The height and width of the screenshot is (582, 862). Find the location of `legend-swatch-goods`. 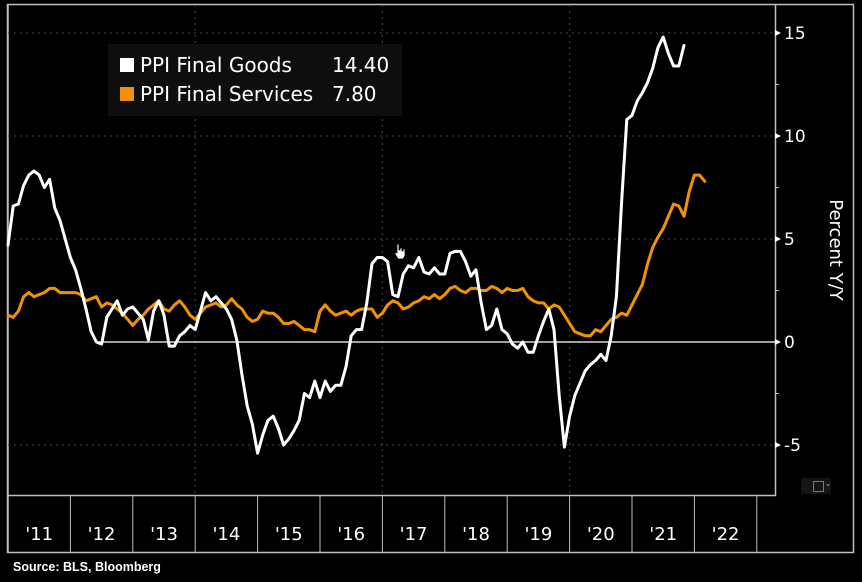

legend-swatch-goods is located at coordinates (127, 65).